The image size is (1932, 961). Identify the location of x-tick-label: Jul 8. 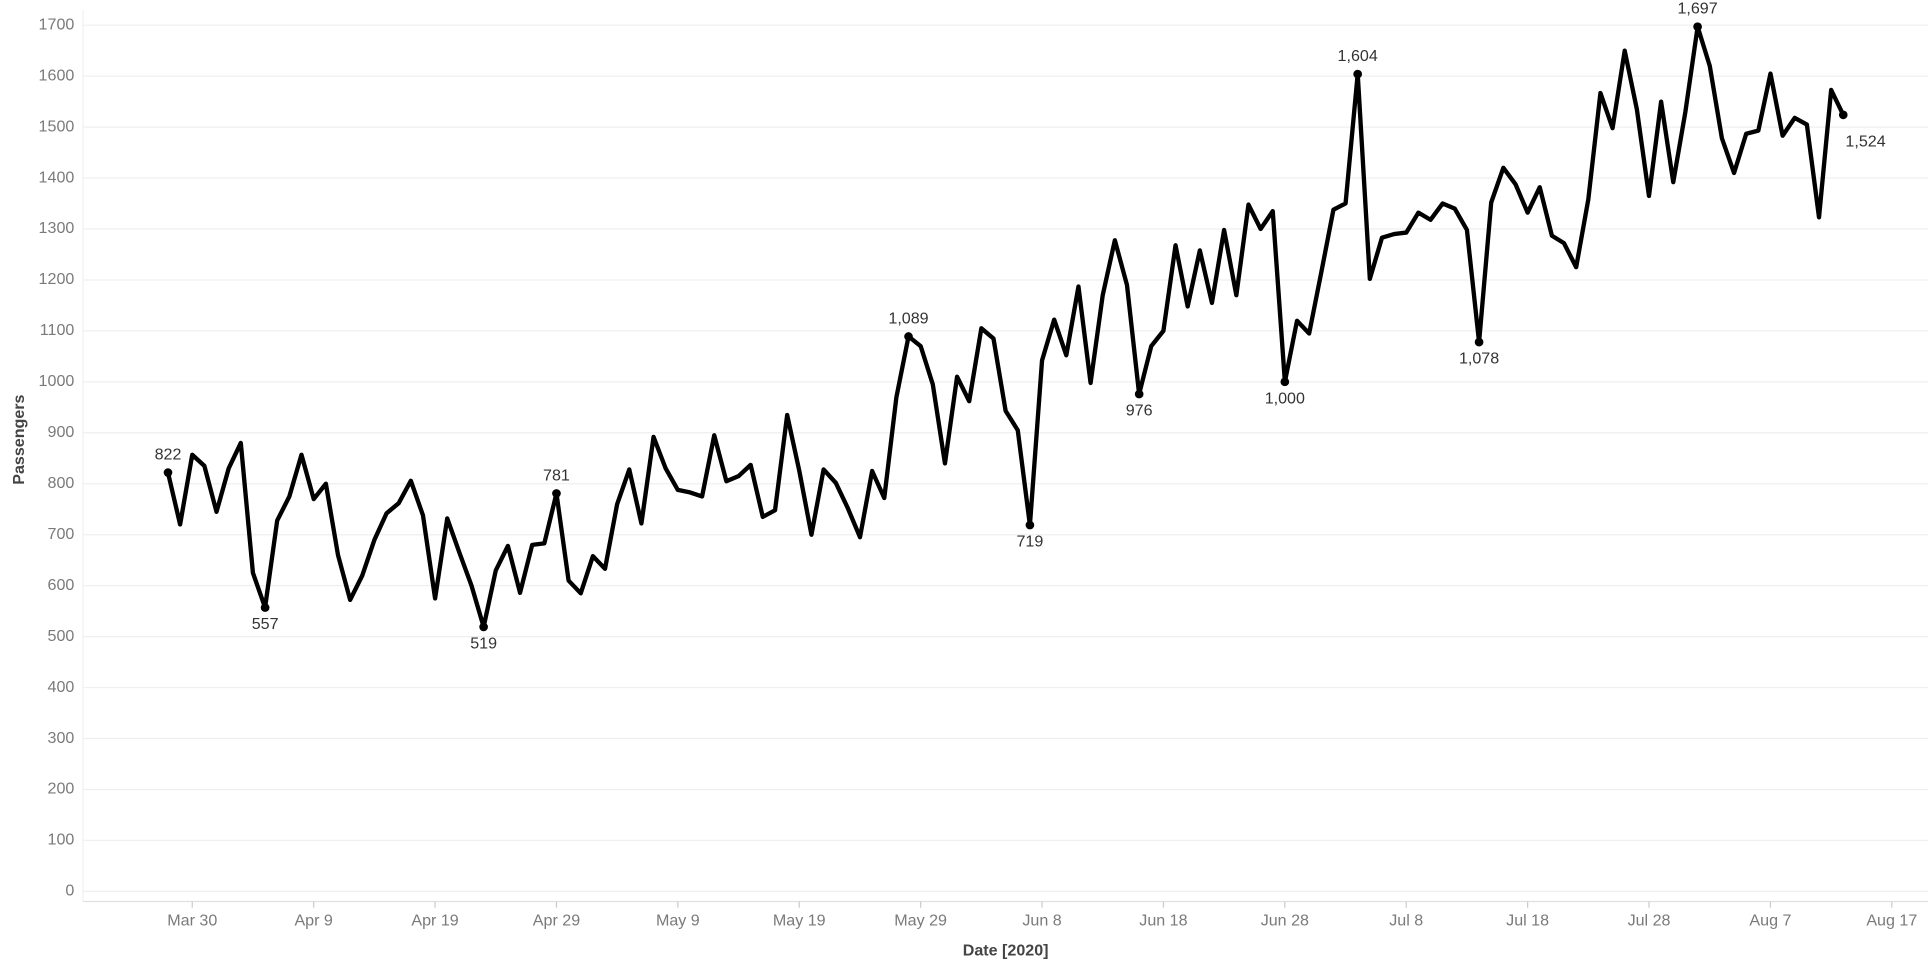
(1406, 921).